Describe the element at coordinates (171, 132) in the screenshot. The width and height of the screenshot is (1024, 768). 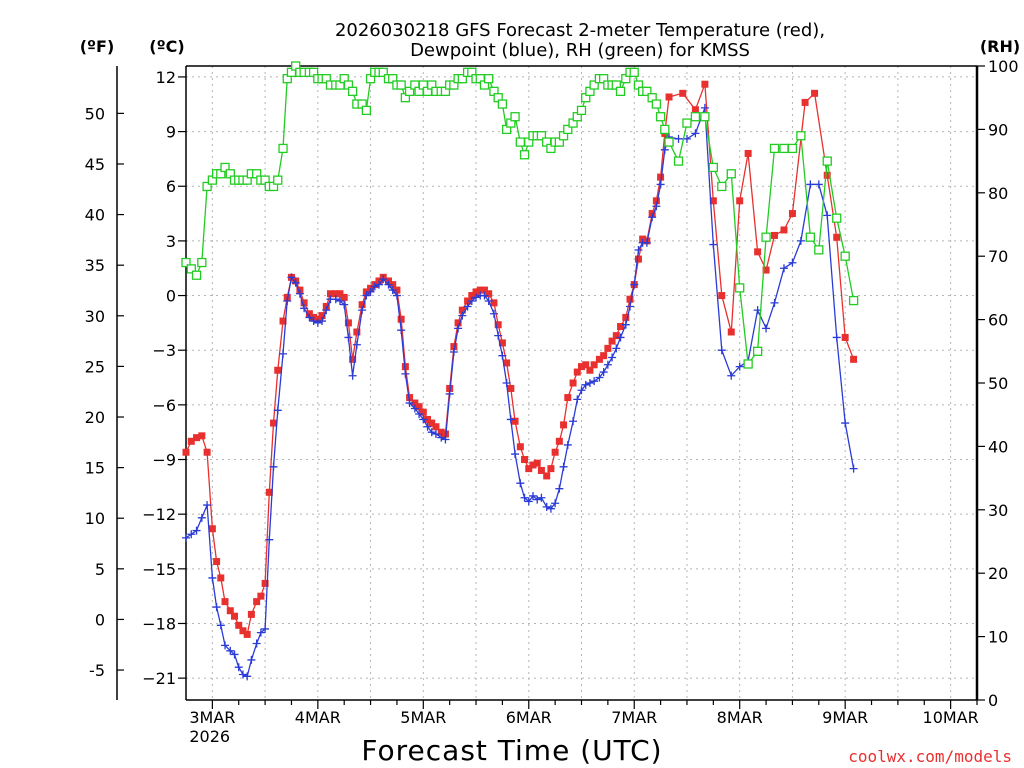
I see `celsius-tick-label: 9` at that location.